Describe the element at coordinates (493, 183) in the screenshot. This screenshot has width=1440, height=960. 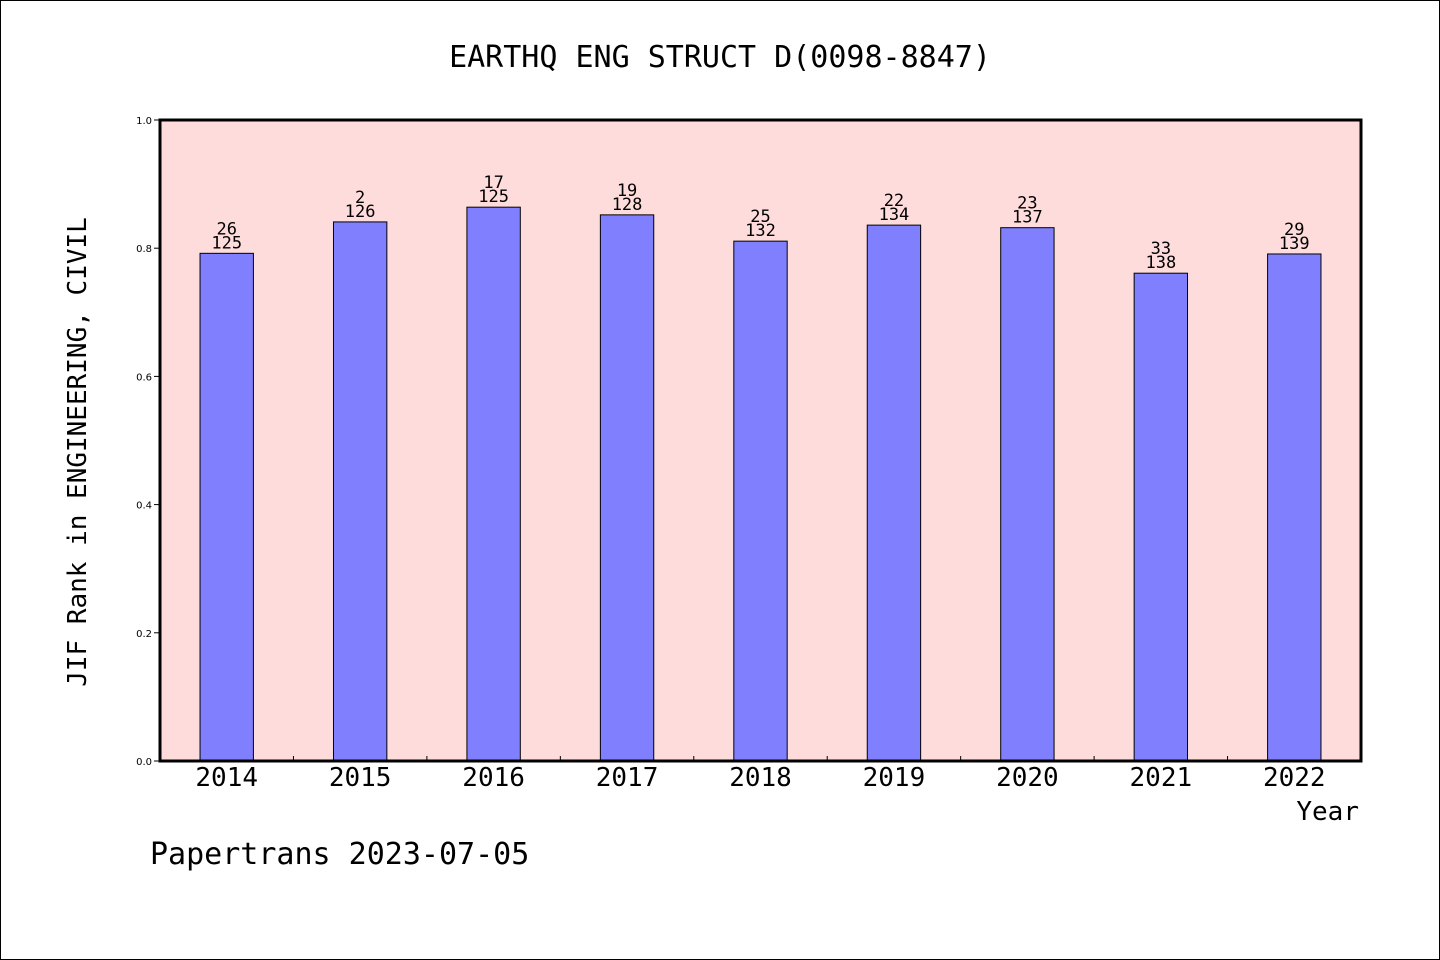
I see `bar-rank-label: 17` at that location.